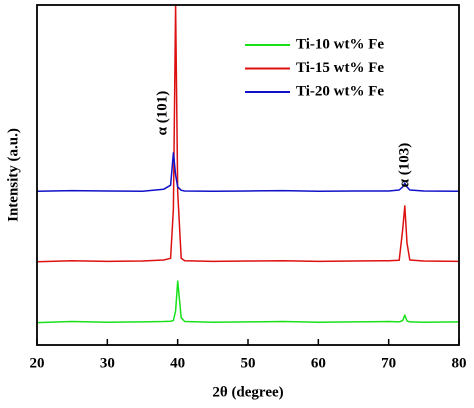 The width and height of the screenshot is (474, 408). I want to click on x-tick-label: 60, so click(318, 363).